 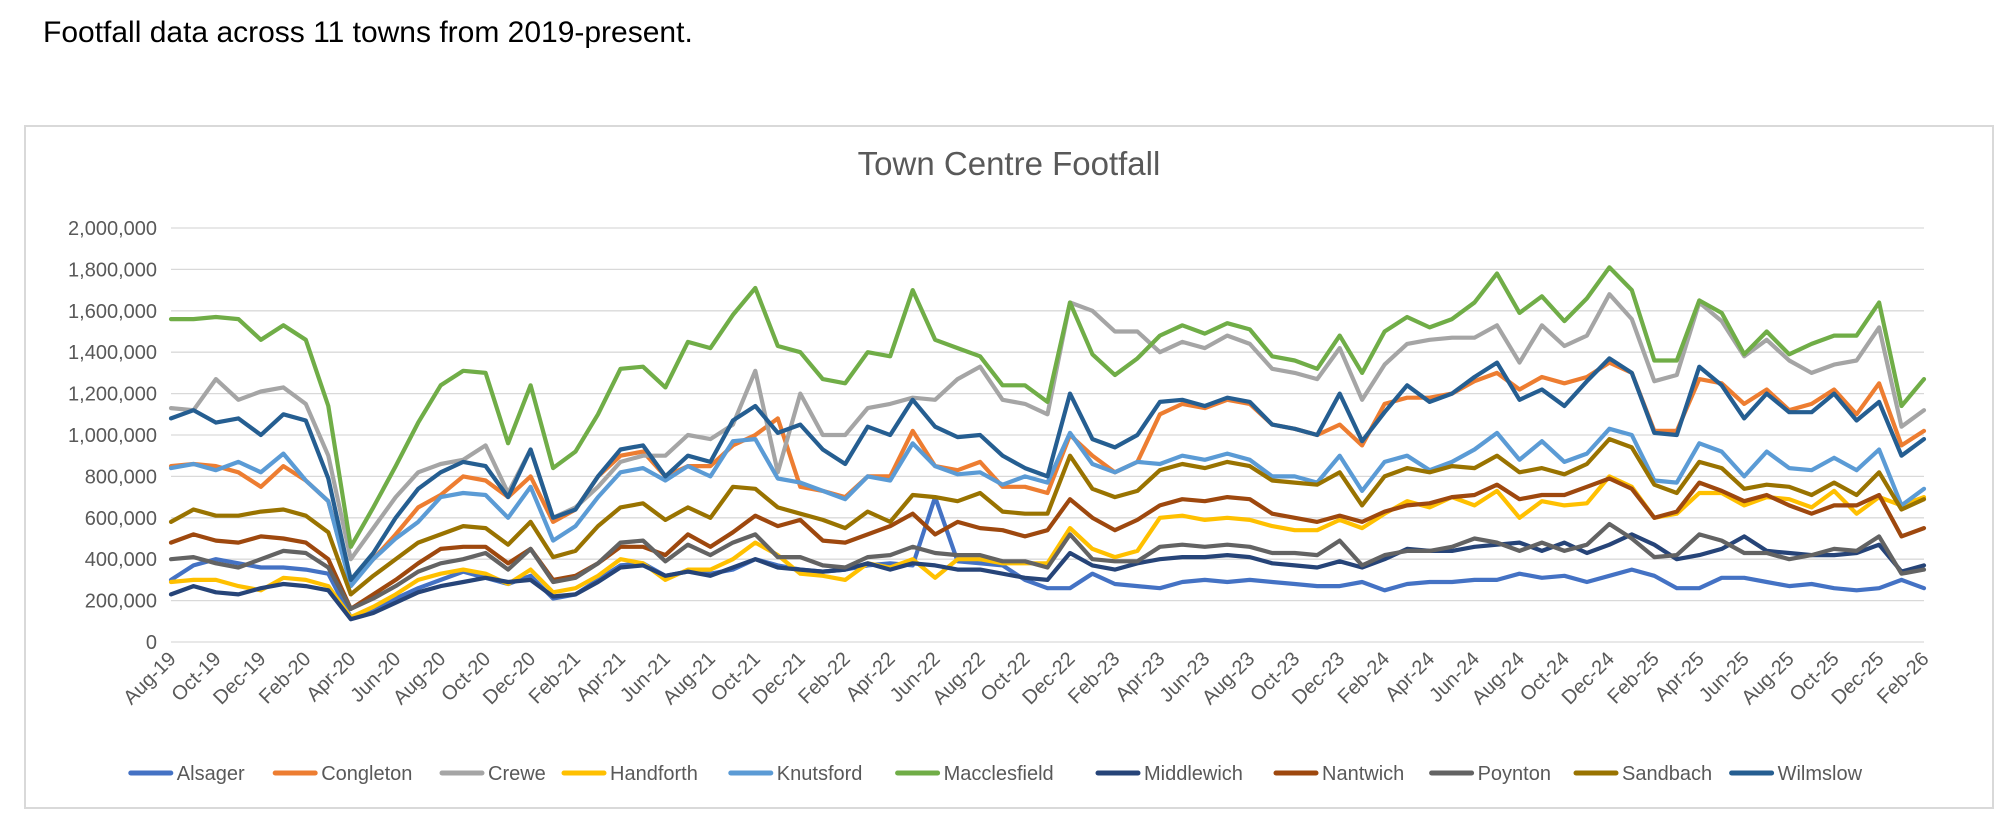 I want to click on y-tick-label: 1,600,000, so click(x=112, y=312).